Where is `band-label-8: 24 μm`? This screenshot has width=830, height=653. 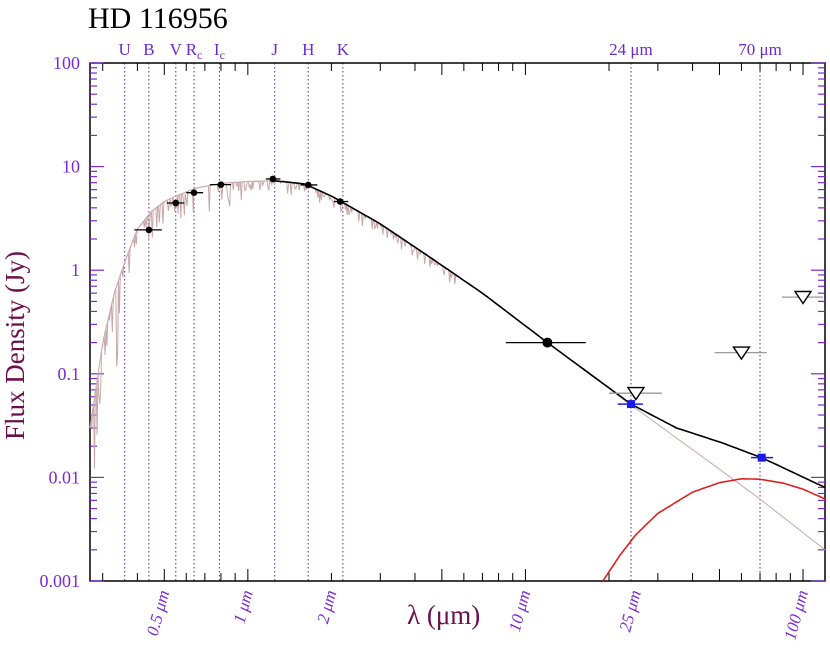
band-label-8: 24 μm is located at coordinates (631, 49).